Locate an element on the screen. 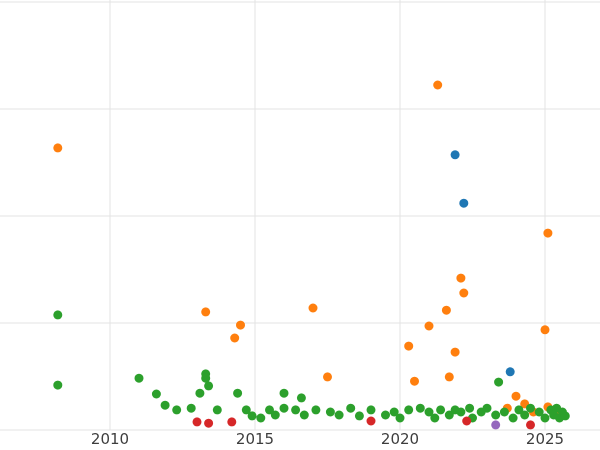 The image size is (600, 450). x-axis-tick-labels: 2010 2015 2020 2025 is located at coordinates (327, 439).